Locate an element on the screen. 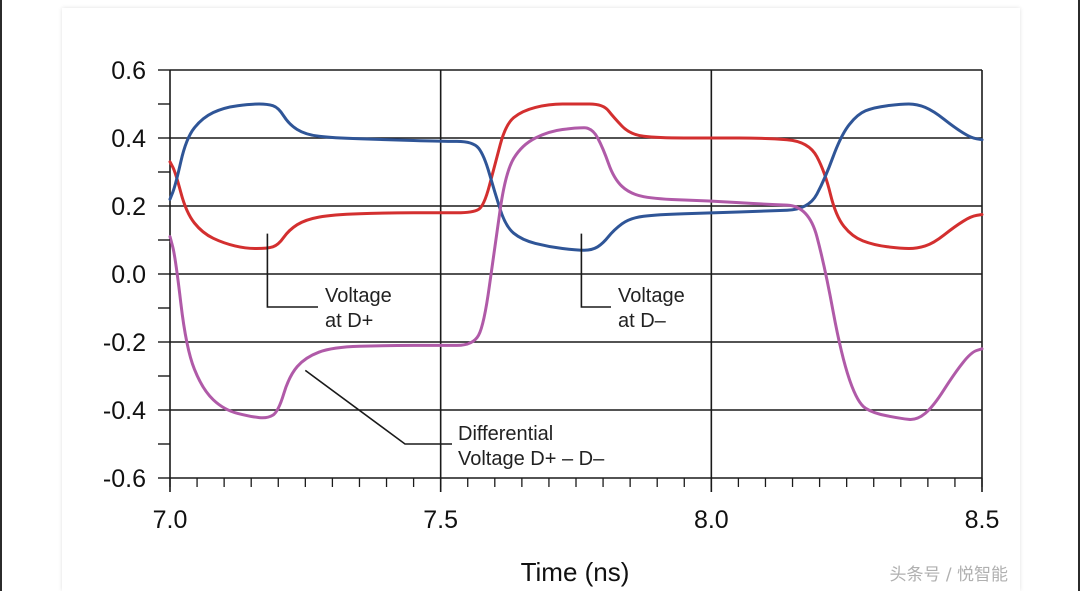 This screenshot has width=1080, height=591. annotation-label: at D– is located at coordinates (642, 321).